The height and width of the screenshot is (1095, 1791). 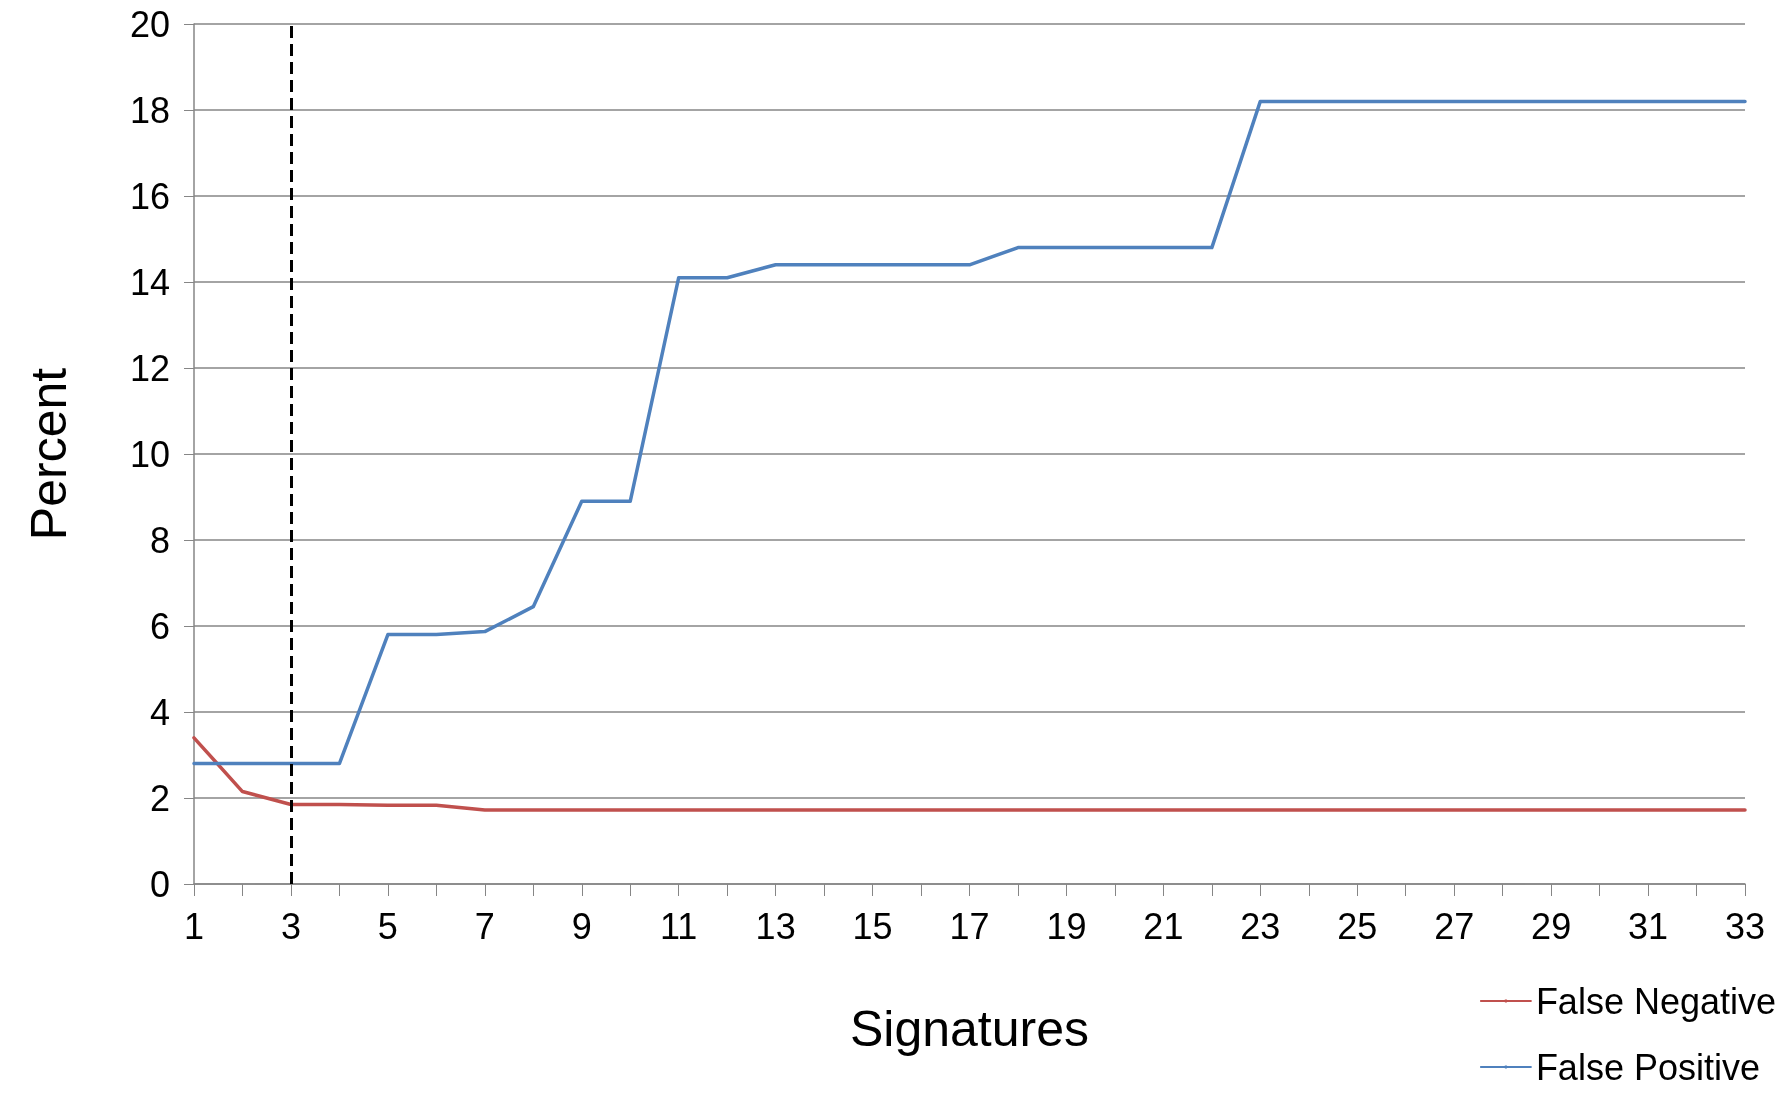 What do you see at coordinates (1357, 926) in the screenshot?
I see `x-tick-label: 25` at bounding box center [1357, 926].